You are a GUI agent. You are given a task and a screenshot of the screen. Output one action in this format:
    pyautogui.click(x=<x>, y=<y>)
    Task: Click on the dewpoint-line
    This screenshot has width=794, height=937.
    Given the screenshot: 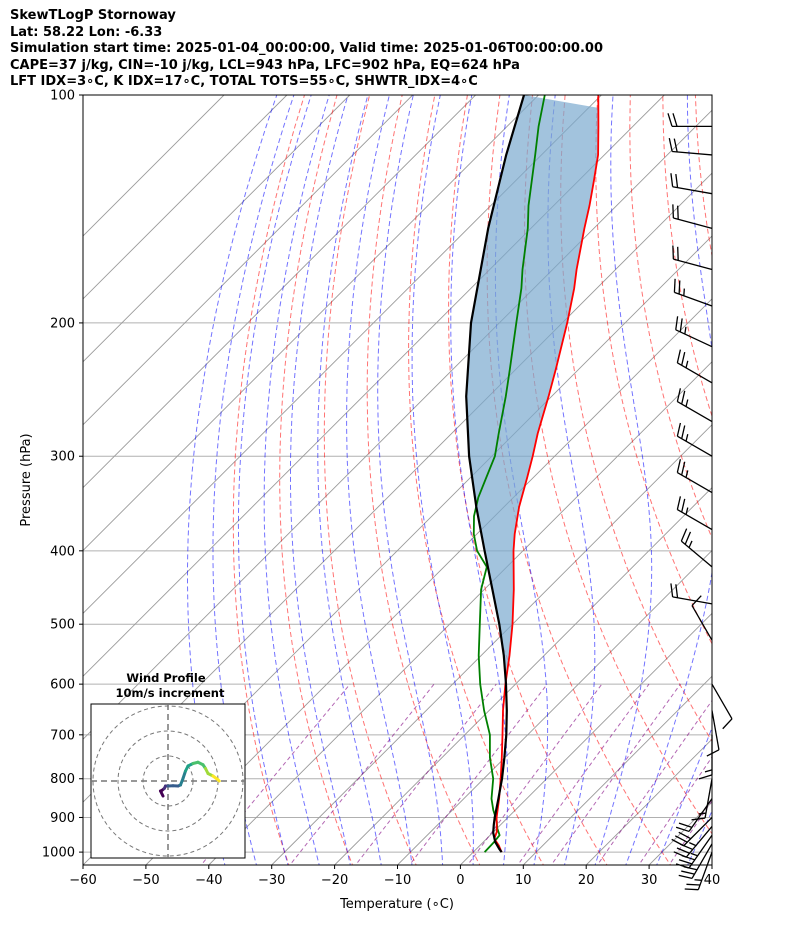 What is the action you would take?
    pyautogui.click(x=509, y=474)
    